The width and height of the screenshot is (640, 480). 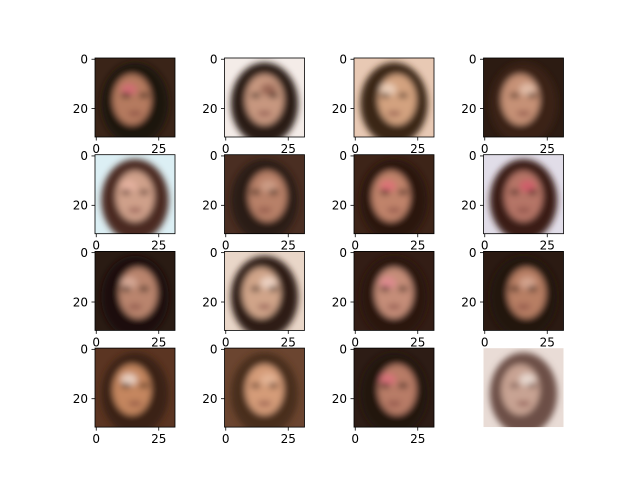 I want to click on image-panel, so click(x=523, y=388).